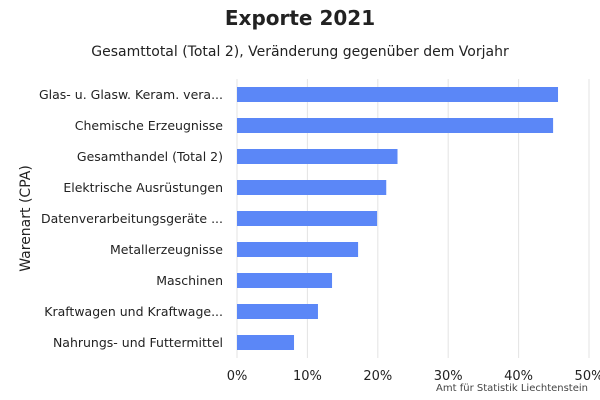 The width and height of the screenshot is (600, 400). I want to click on x-tick-label: 50%, so click(587, 376).